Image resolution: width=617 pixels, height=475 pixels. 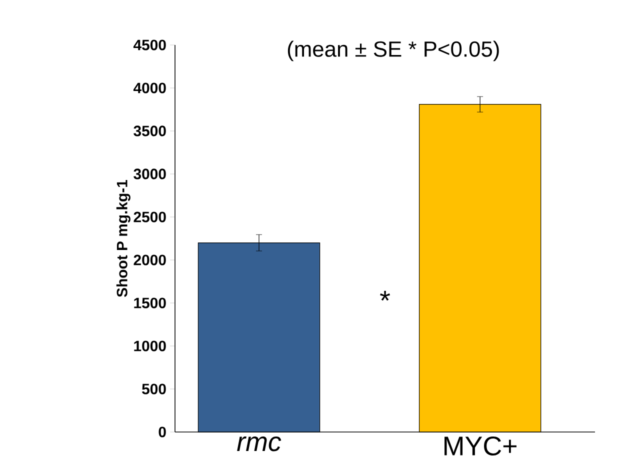 I want to click on y-tick-label: 1500, so click(x=150, y=303).